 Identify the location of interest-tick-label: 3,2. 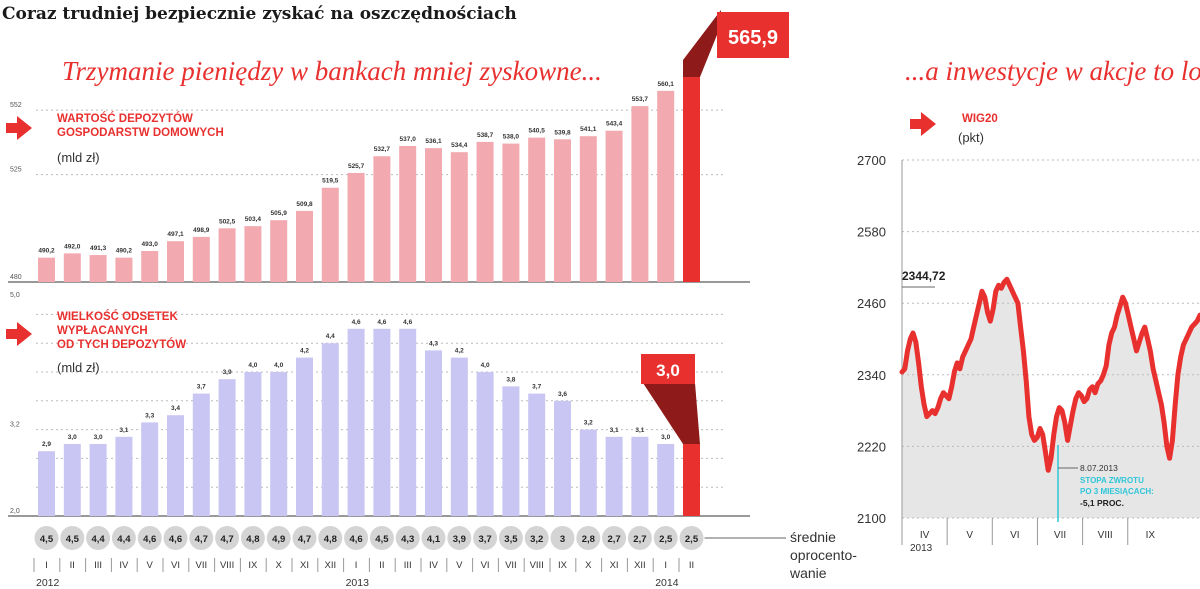
(15, 425).